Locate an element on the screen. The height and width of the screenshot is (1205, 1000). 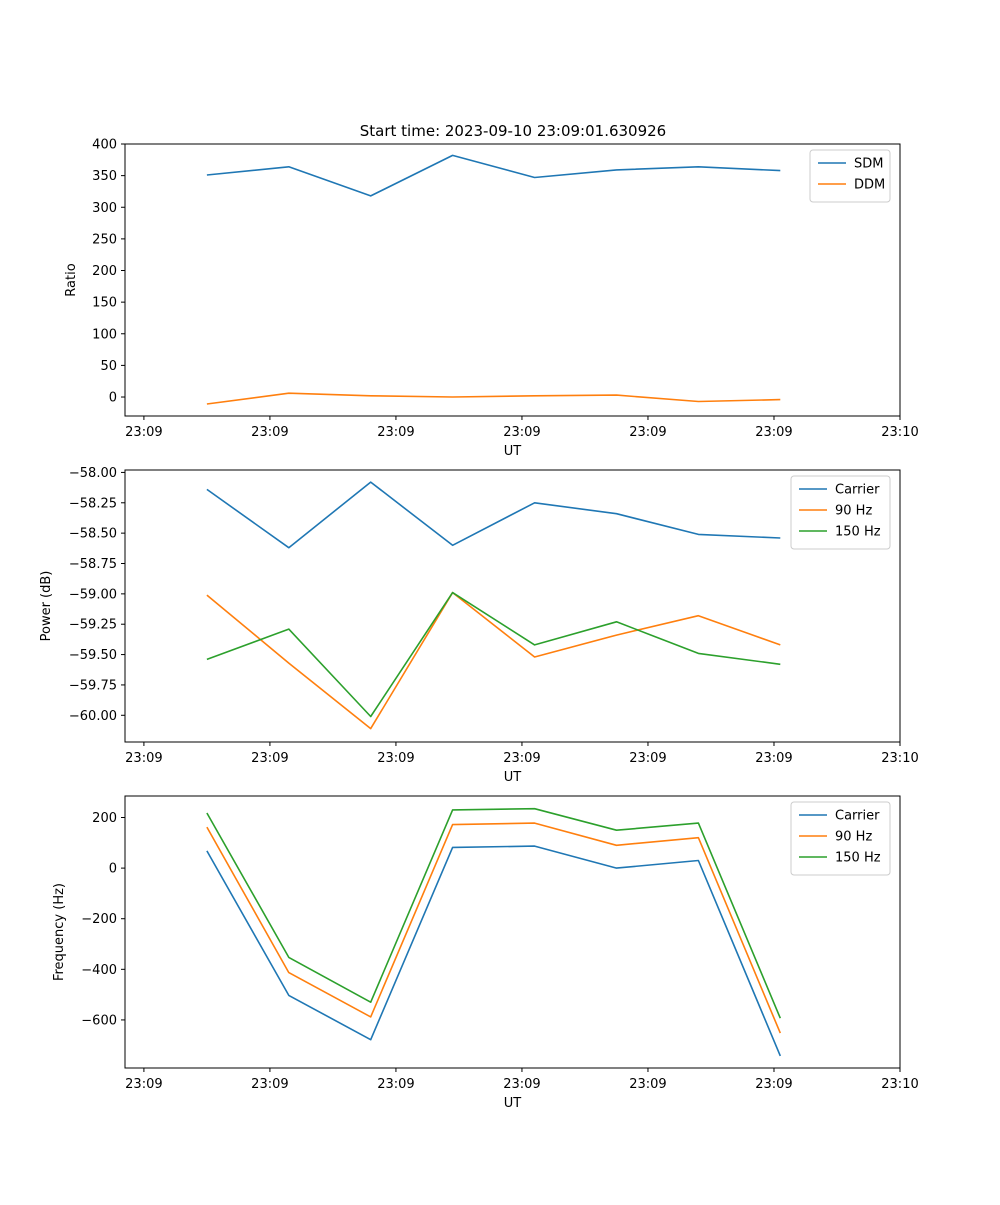
legend-entry-label: DDM is located at coordinates (869, 185).